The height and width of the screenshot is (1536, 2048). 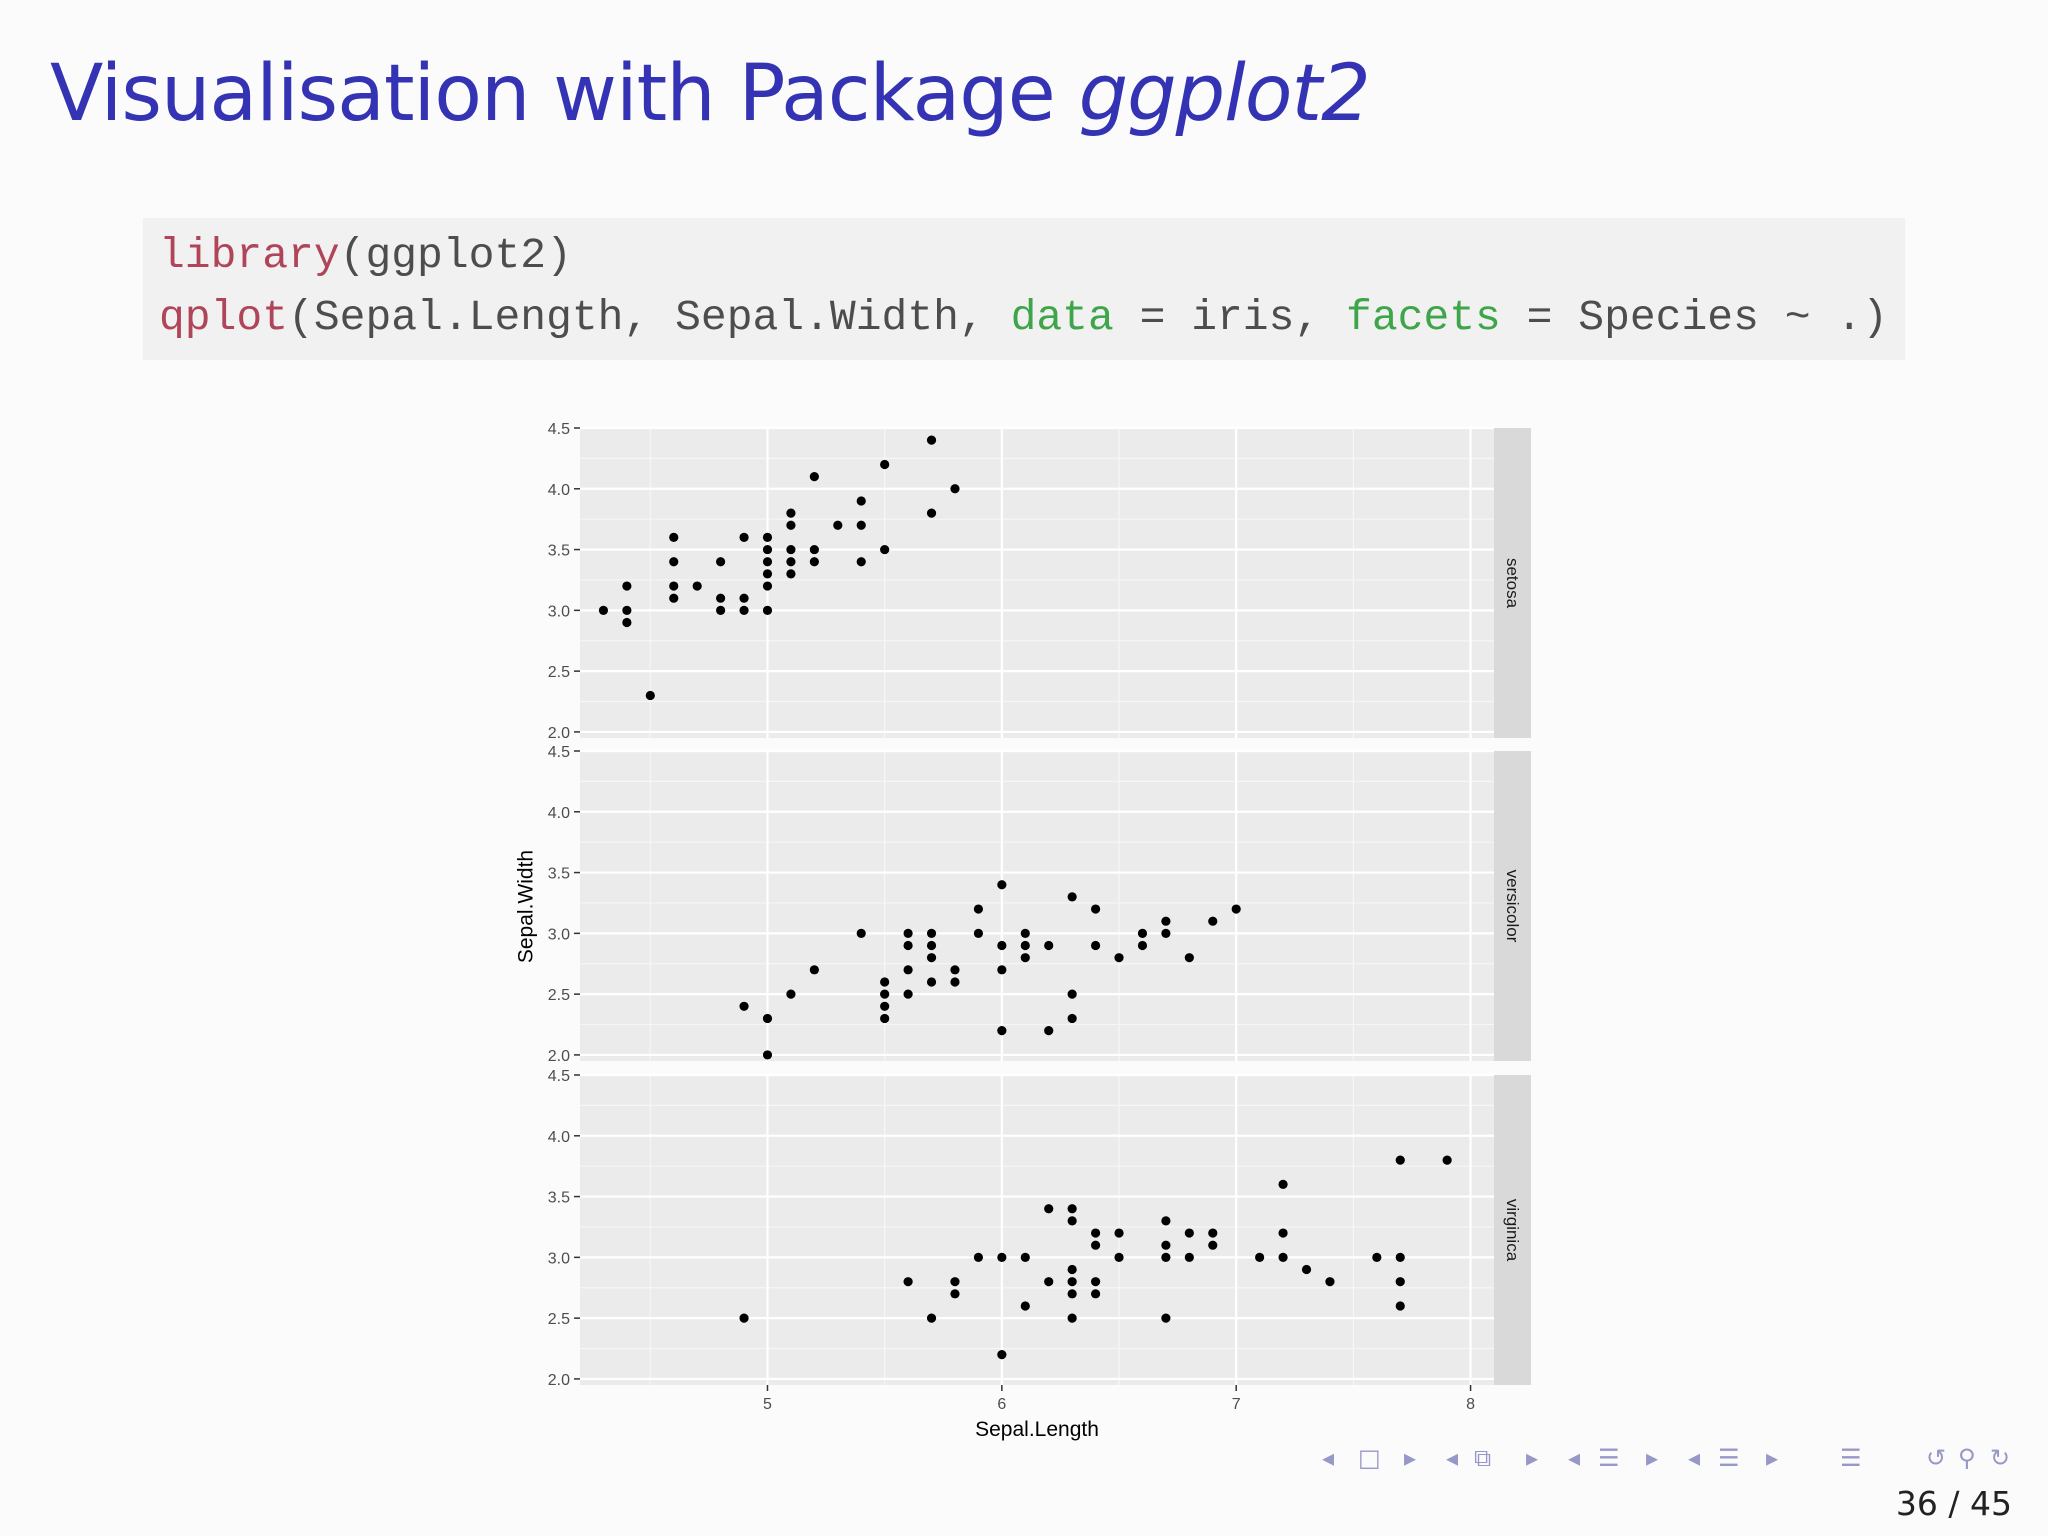 I want to click on redo-icon: ↻, so click(x=2000, y=1458).